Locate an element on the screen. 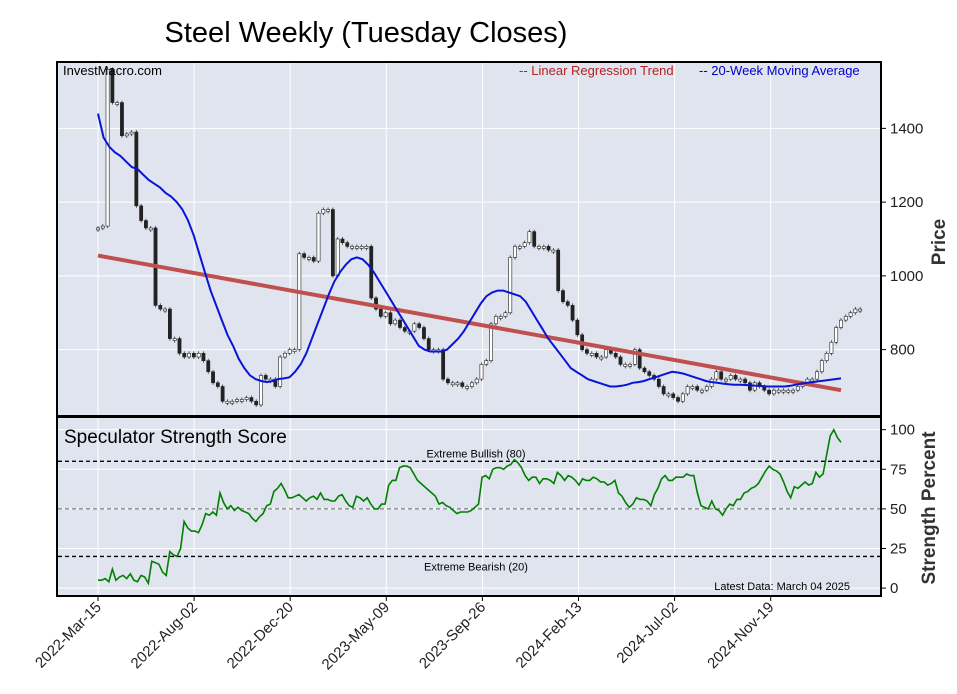  x-tick-label: 2022-Dec-20 is located at coordinates (260, 635).